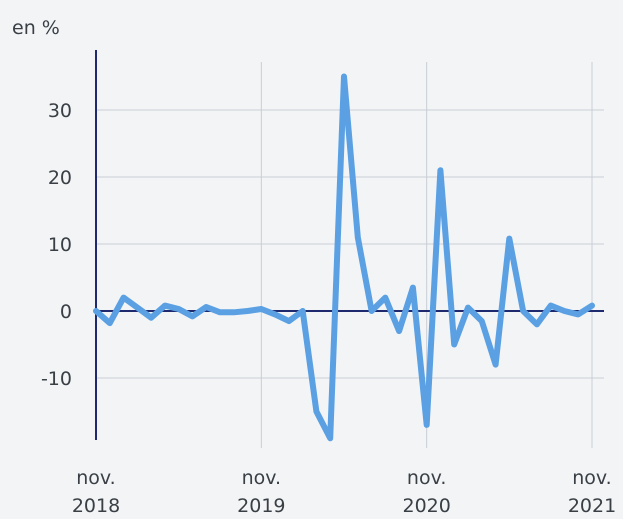  What do you see at coordinates (426, 506) in the screenshot?
I see `x-tick-label-year: 2020` at bounding box center [426, 506].